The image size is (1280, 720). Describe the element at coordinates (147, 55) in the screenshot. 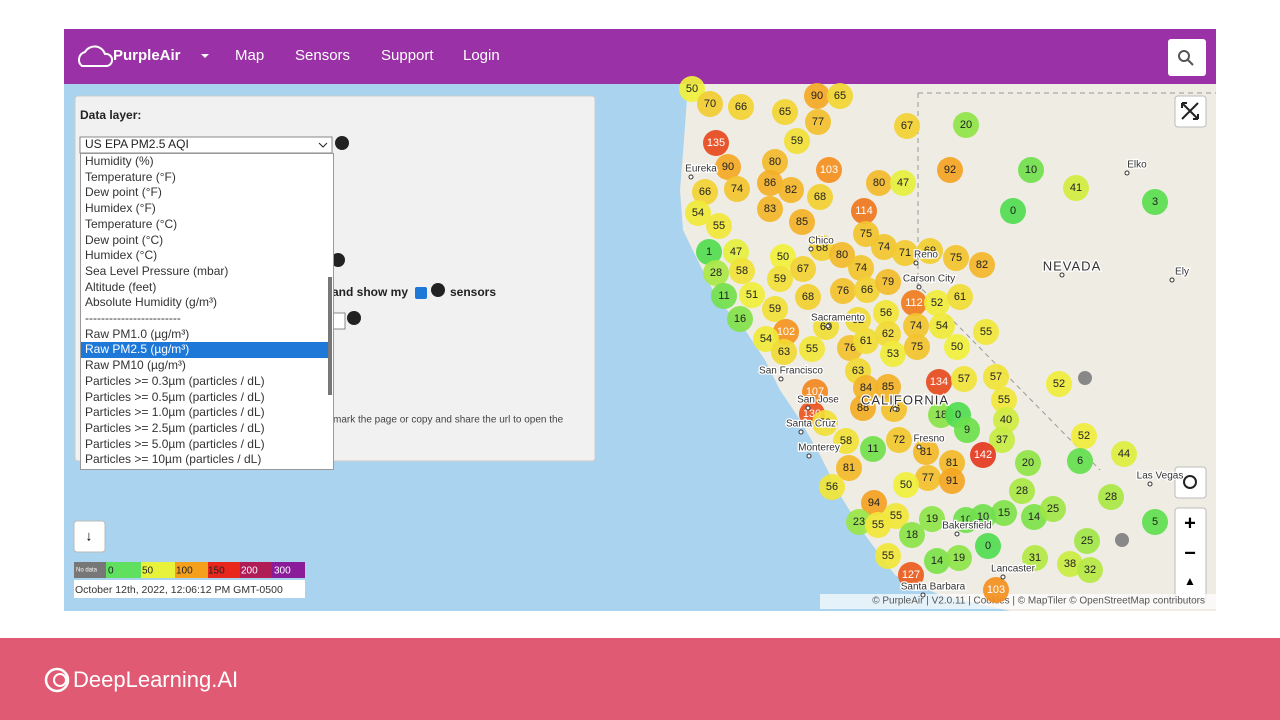

I see `brand: PurpleAir` at that location.